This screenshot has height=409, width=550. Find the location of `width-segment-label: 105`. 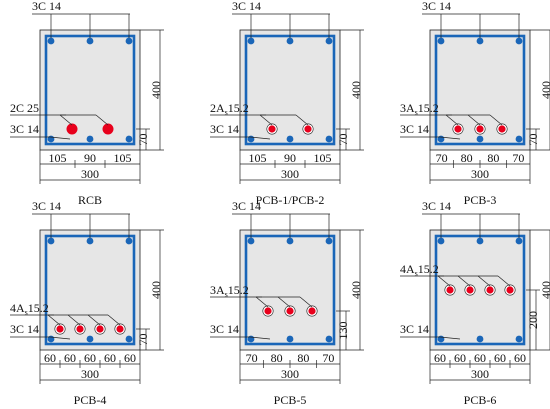

width-segment-label: 105 is located at coordinates (123, 158).